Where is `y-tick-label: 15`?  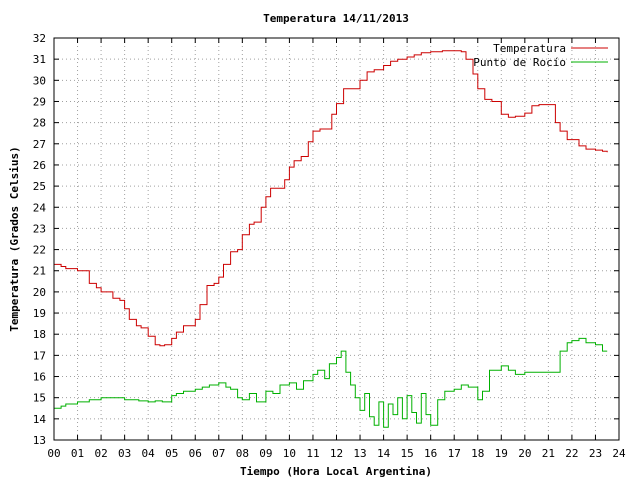
y-tick-label: 15 is located at coordinates (39, 398).